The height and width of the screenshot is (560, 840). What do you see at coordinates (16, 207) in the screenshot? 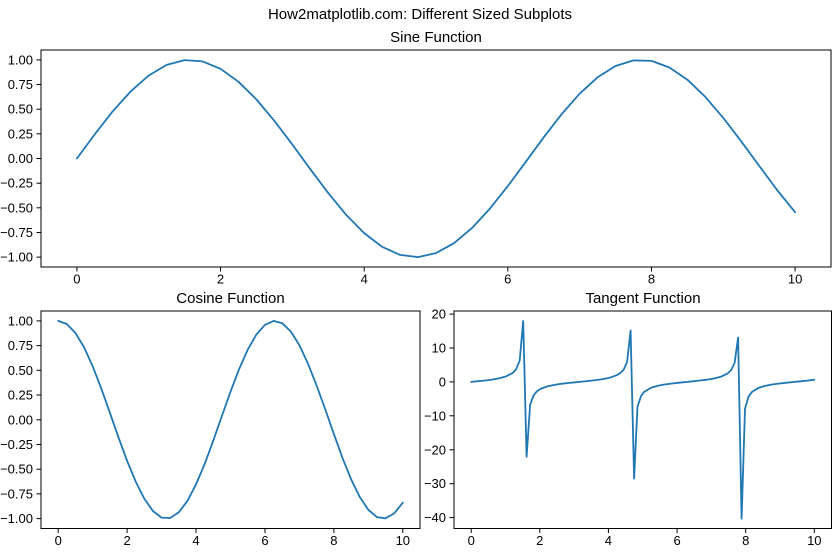
I see `sine-y-tick-label: −0.50` at bounding box center [16, 207].